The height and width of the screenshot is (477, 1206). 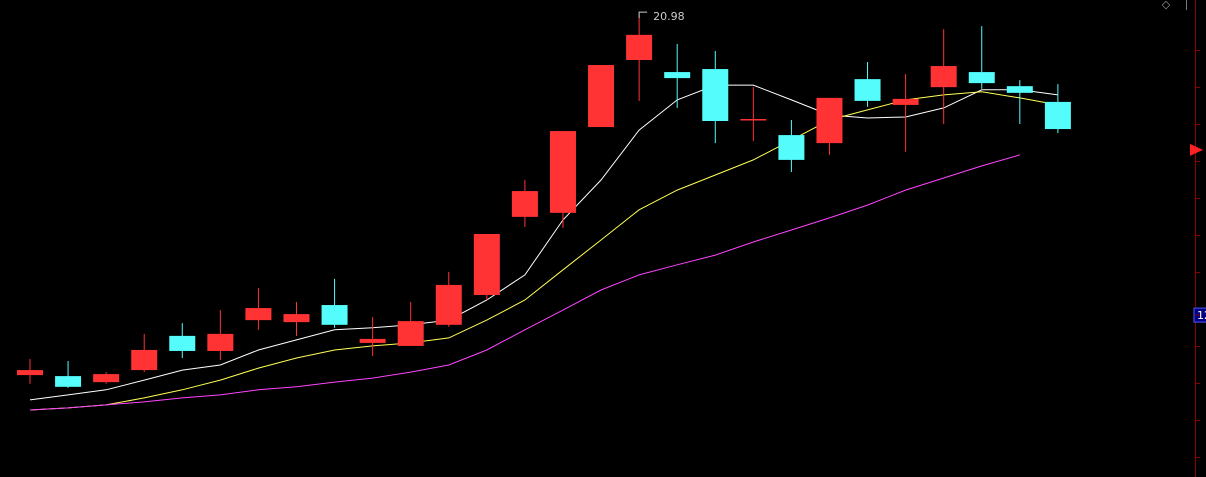 What do you see at coordinates (643, 15) in the screenshot?
I see `annotation-pointer` at bounding box center [643, 15].